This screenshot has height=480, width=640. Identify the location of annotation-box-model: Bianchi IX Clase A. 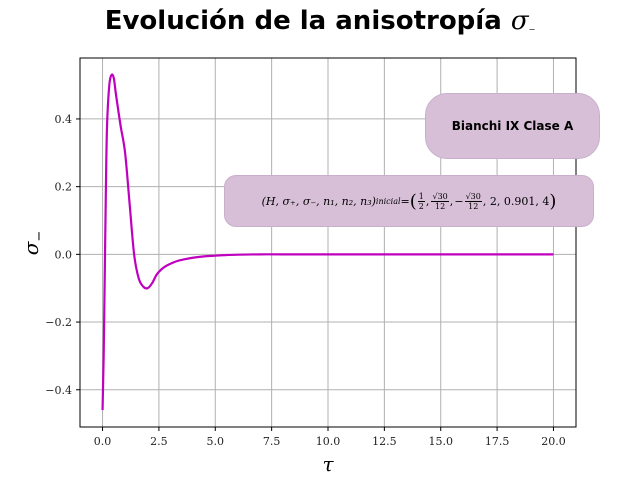
(512, 126).